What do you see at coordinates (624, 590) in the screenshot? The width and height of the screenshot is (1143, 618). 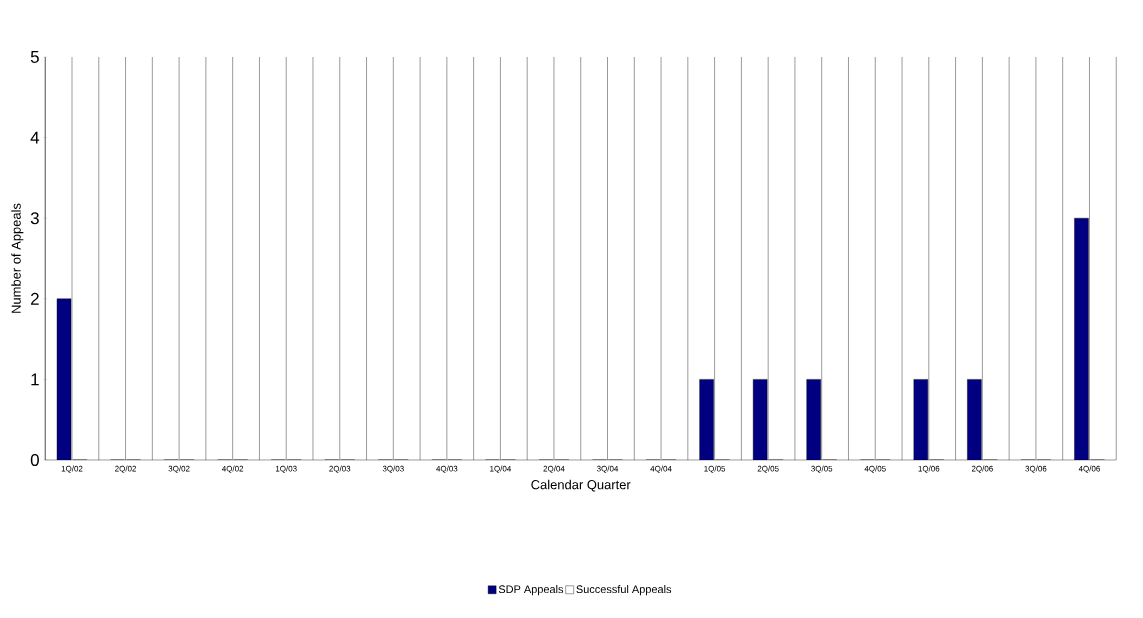 I see `legend-label: Successful Appeals` at bounding box center [624, 590].